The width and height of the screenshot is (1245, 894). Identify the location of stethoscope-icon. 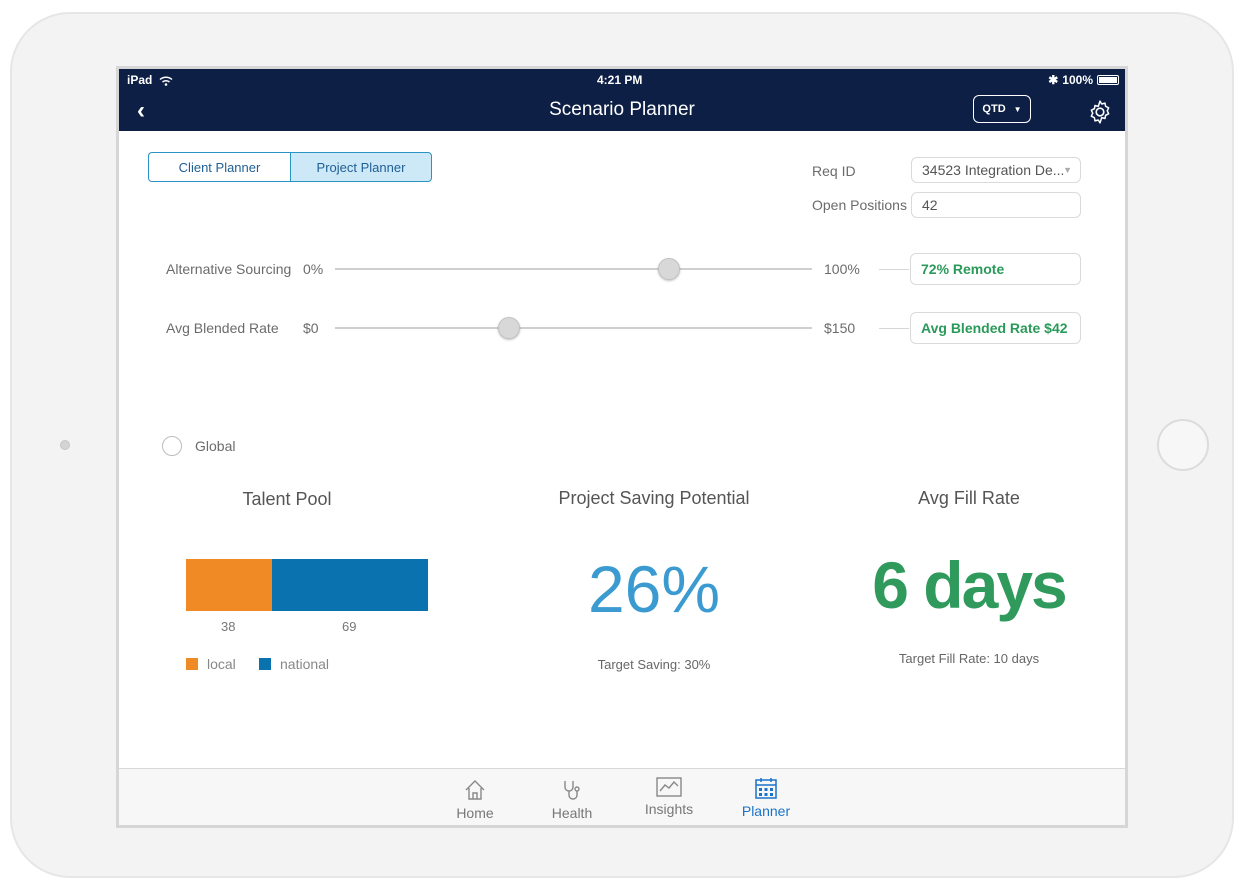
(572, 790).